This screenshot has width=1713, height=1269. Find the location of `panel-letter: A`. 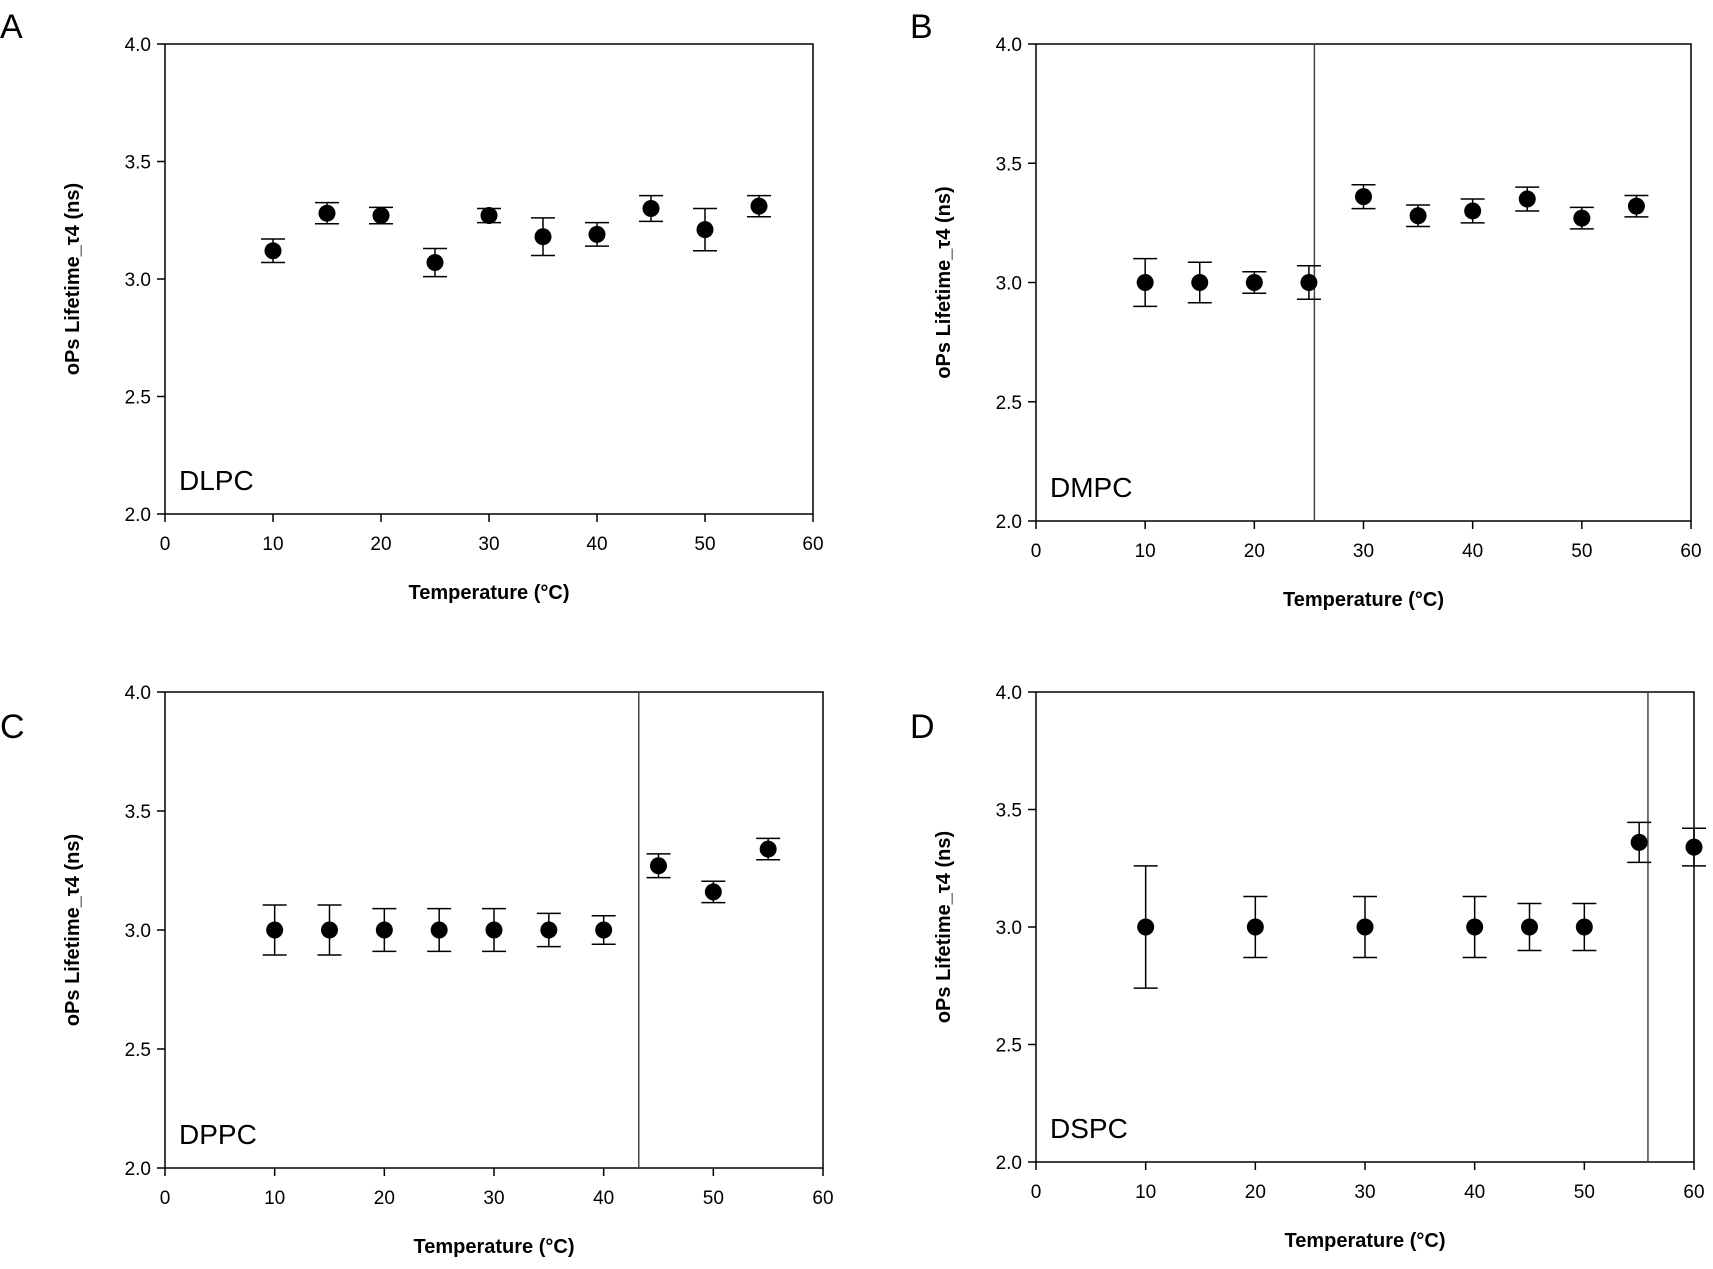

panel-letter: A is located at coordinates (11, 27).